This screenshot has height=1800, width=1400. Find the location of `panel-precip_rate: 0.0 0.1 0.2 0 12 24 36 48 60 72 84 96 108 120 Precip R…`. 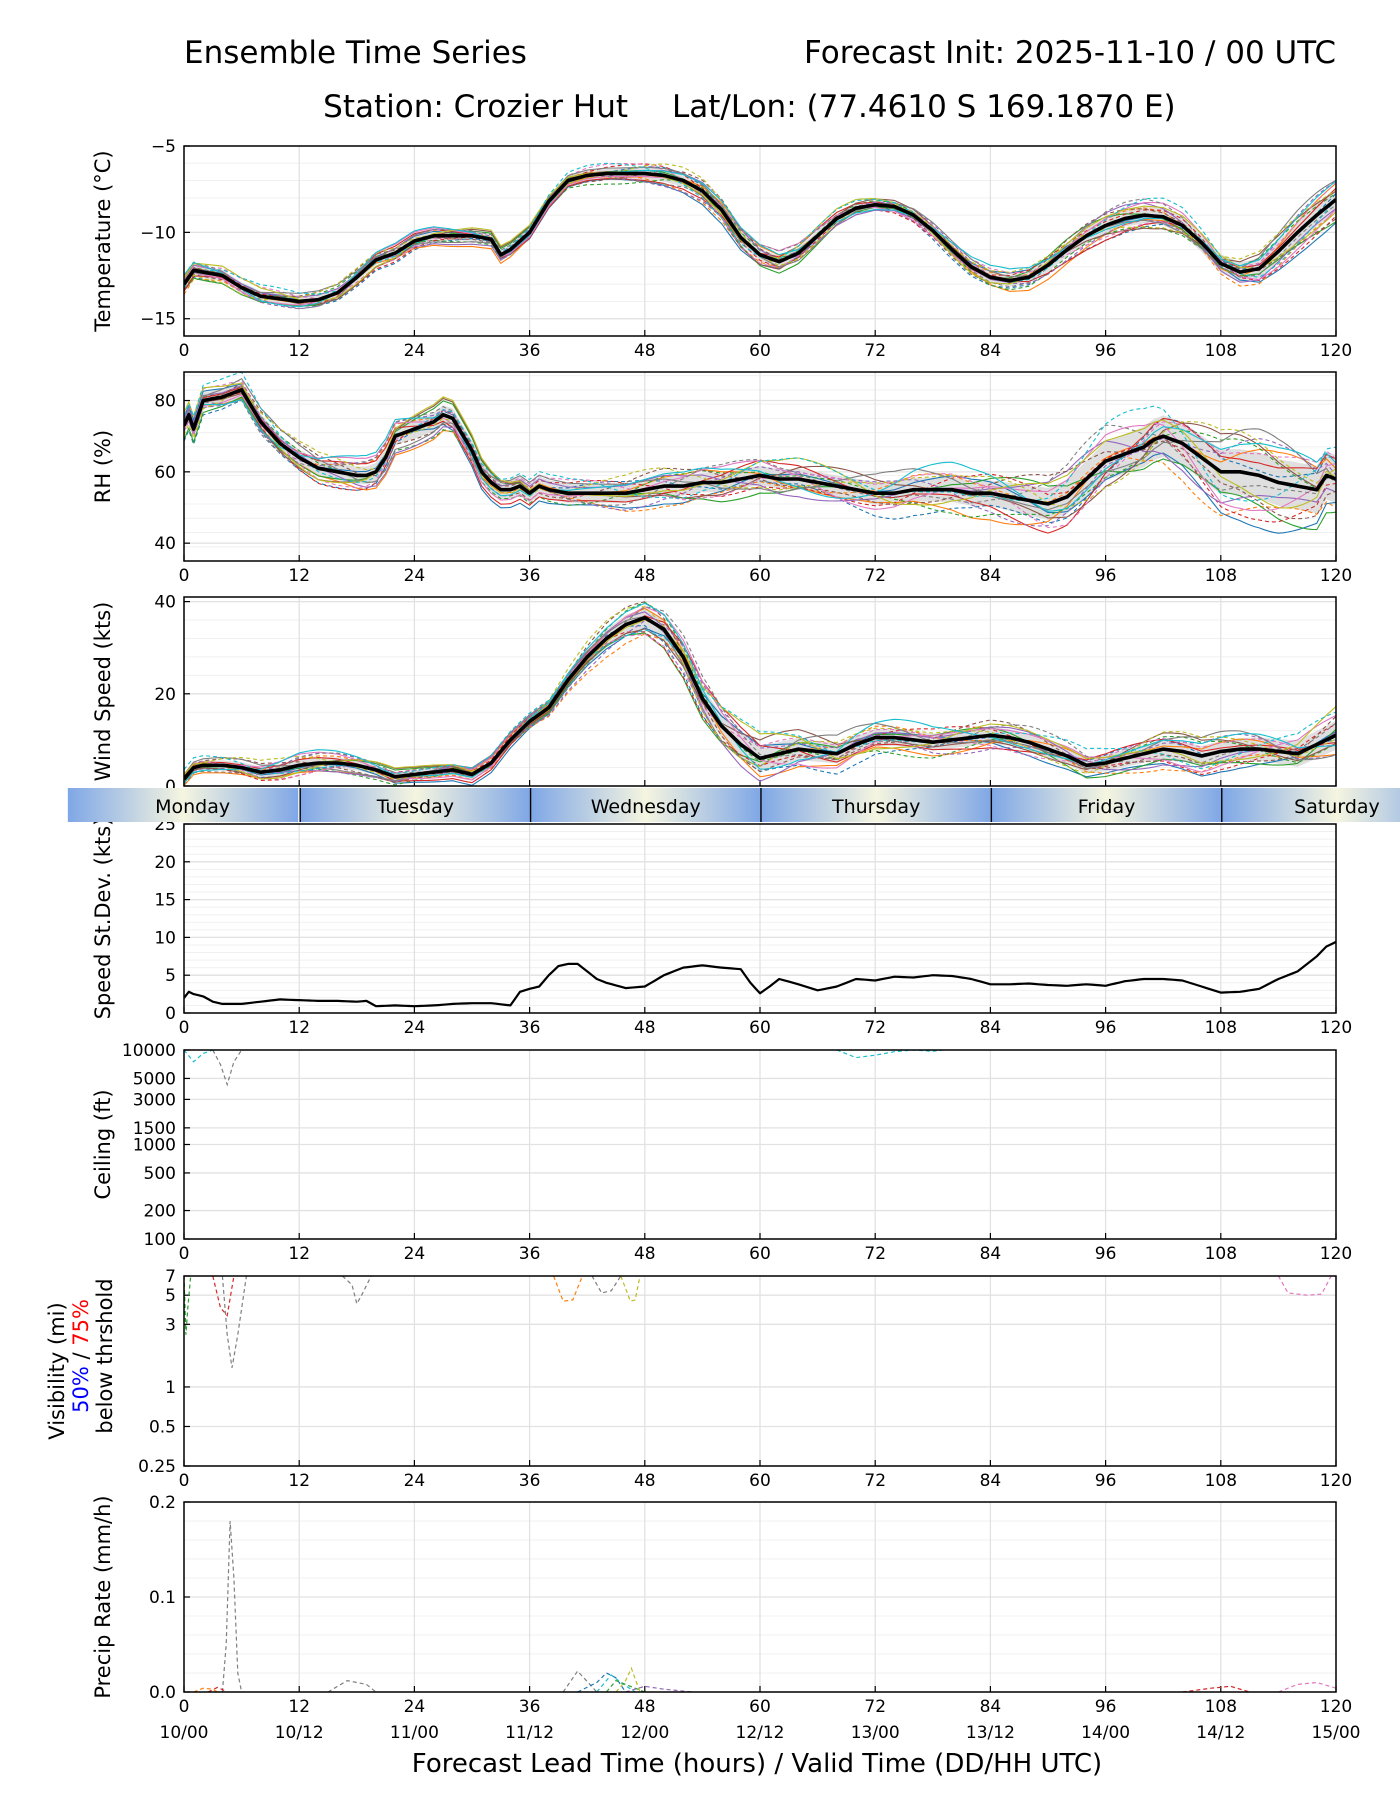

panel-precip_rate: 0.0 0.1 0.2 0 12 24 36 48 60 72 84 96 108 120 Precip R… is located at coordinates (721, 1605).